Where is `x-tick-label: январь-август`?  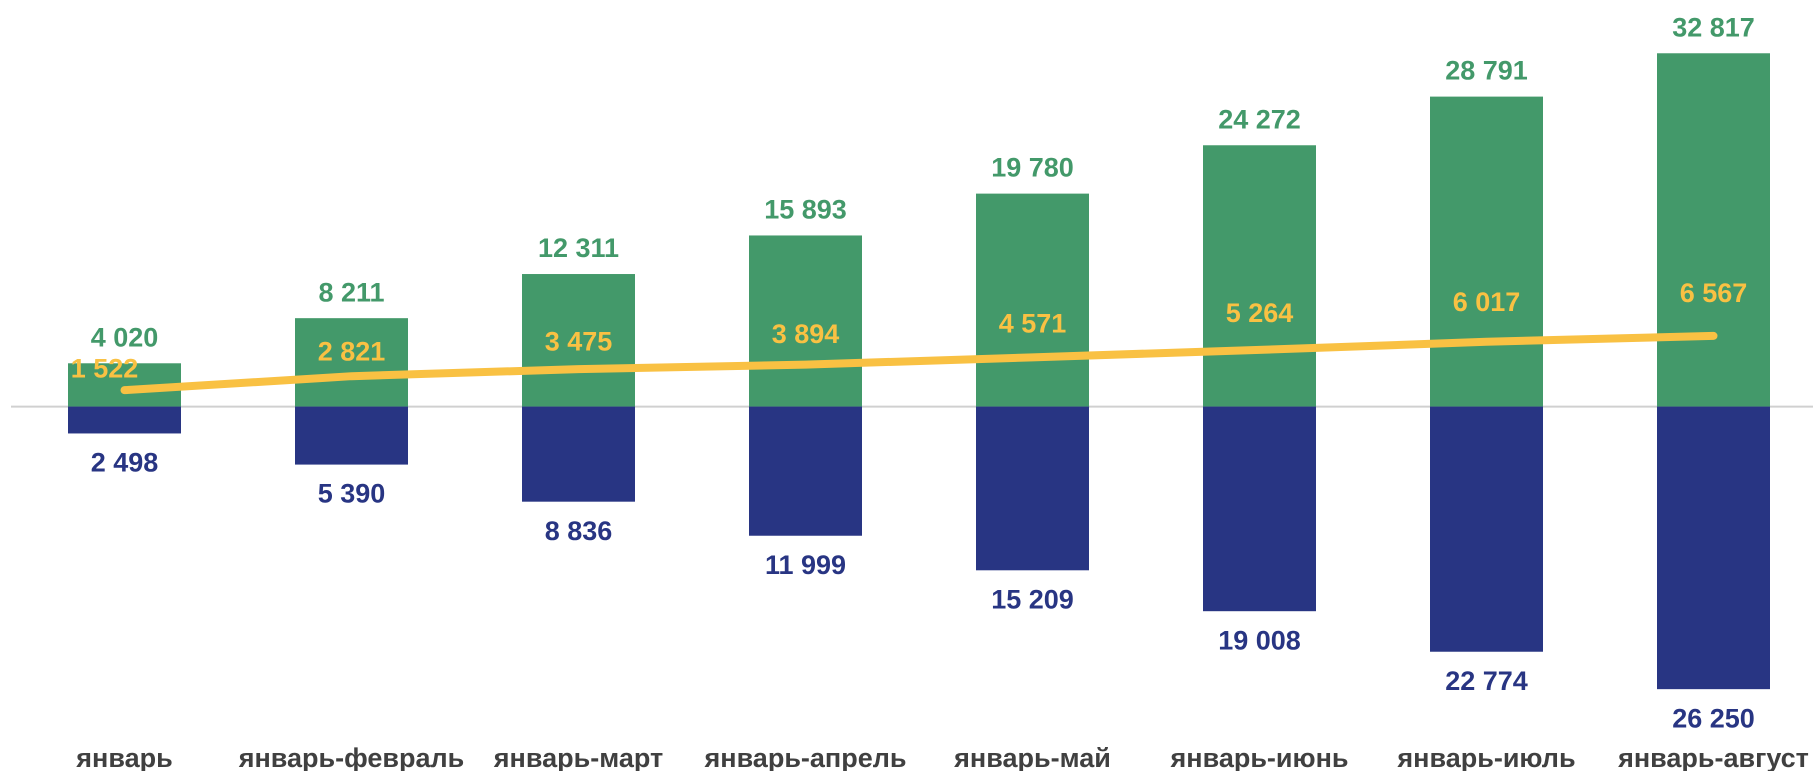
x-tick-label: январь-август is located at coordinates (1713, 757).